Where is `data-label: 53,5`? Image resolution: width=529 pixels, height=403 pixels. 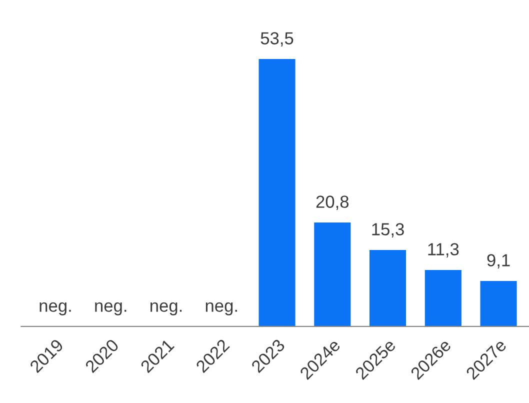 data-label: 53,5 is located at coordinates (277, 39).